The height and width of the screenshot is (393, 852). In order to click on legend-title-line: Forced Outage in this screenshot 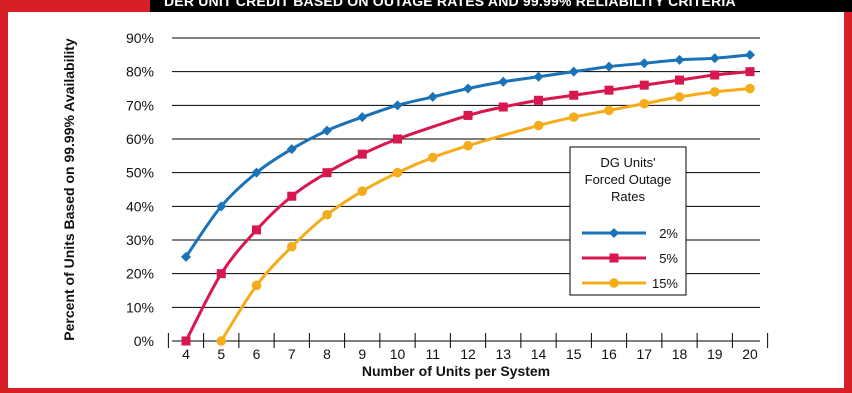, I will do `click(628, 179)`.